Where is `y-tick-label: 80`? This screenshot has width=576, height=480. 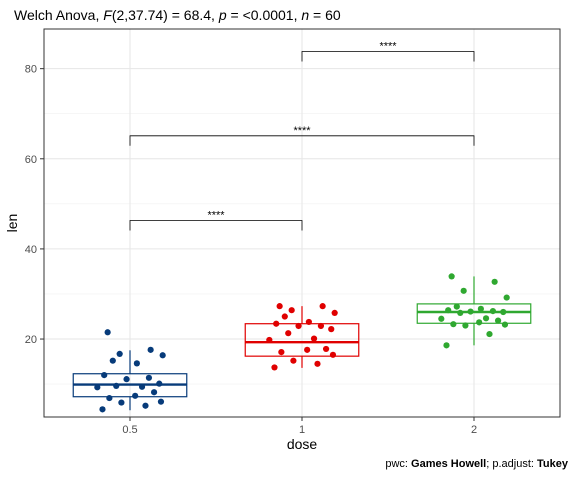
y-tick-label: 80 is located at coordinates (31, 70).